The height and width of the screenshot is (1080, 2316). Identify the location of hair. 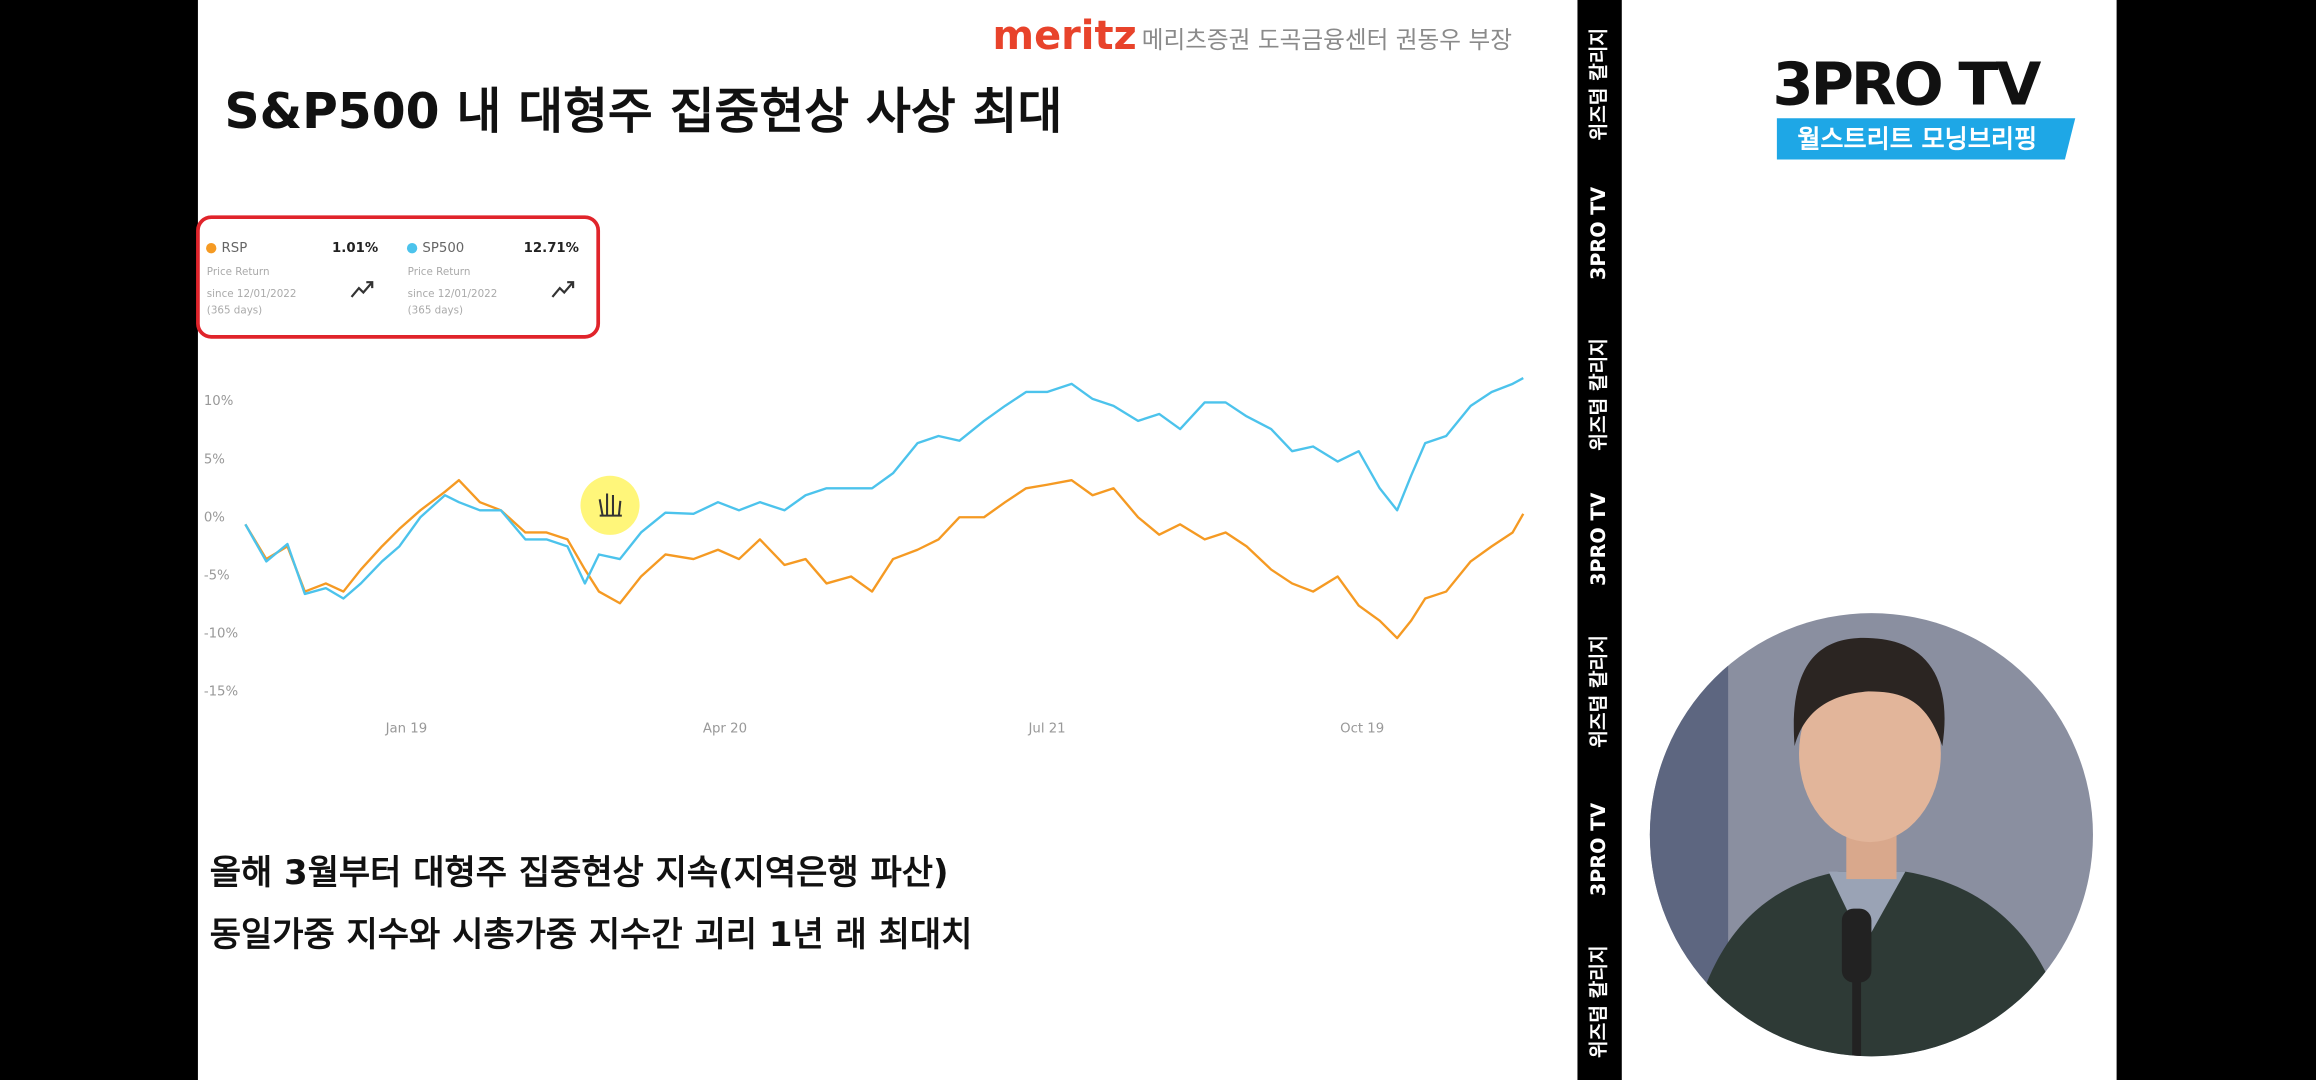
(1869, 692).